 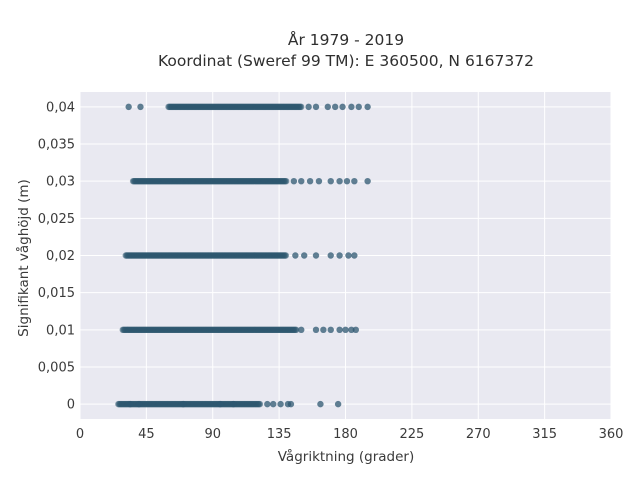 What do you see at coordinates (60, 107) in the screenshot?
I see `y-tick-label: 0,04` at bounding box center [60, 107].